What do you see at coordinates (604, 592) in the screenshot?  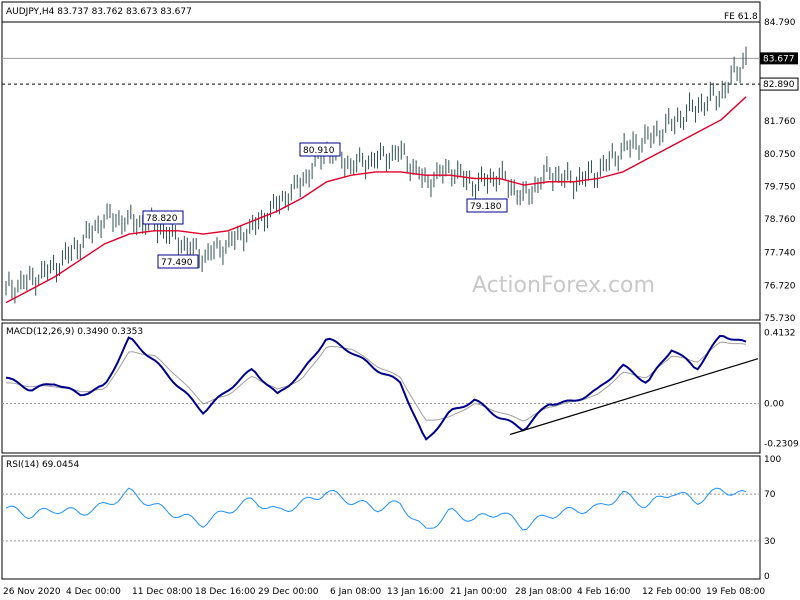 I see `time-tick: 4 Feb 16:00` at bounding box center [604, 592].